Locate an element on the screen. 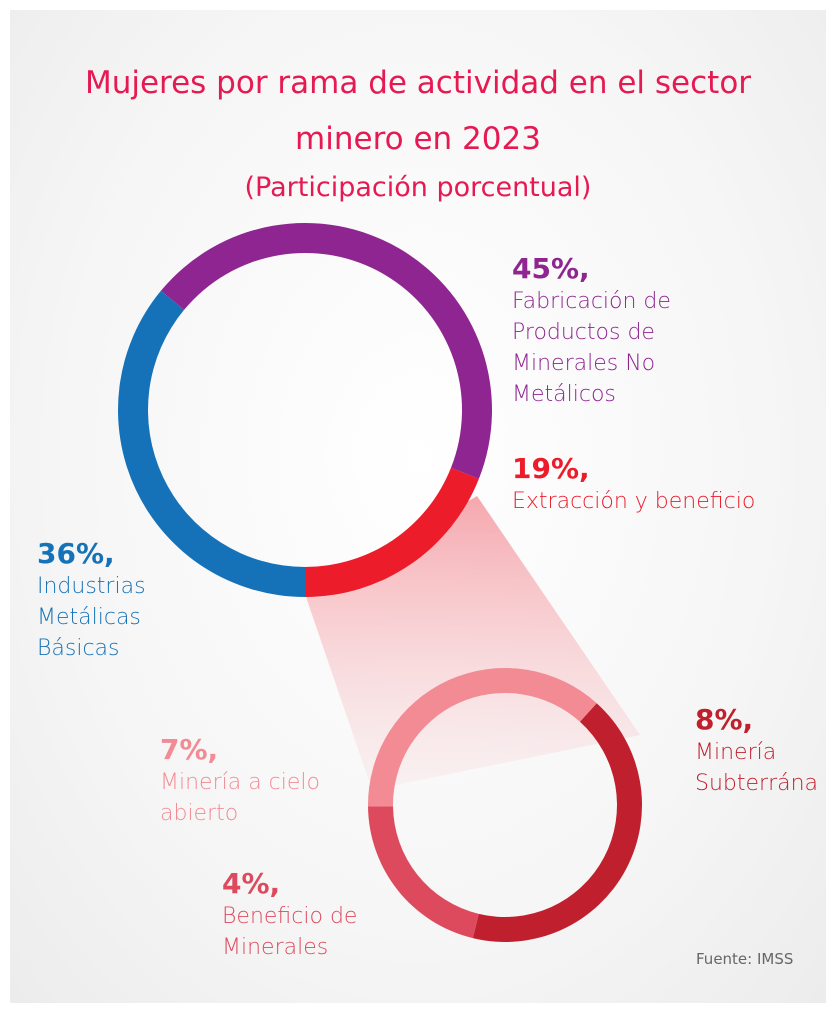  value-label: 8%, is located at coordinates (724, 719).